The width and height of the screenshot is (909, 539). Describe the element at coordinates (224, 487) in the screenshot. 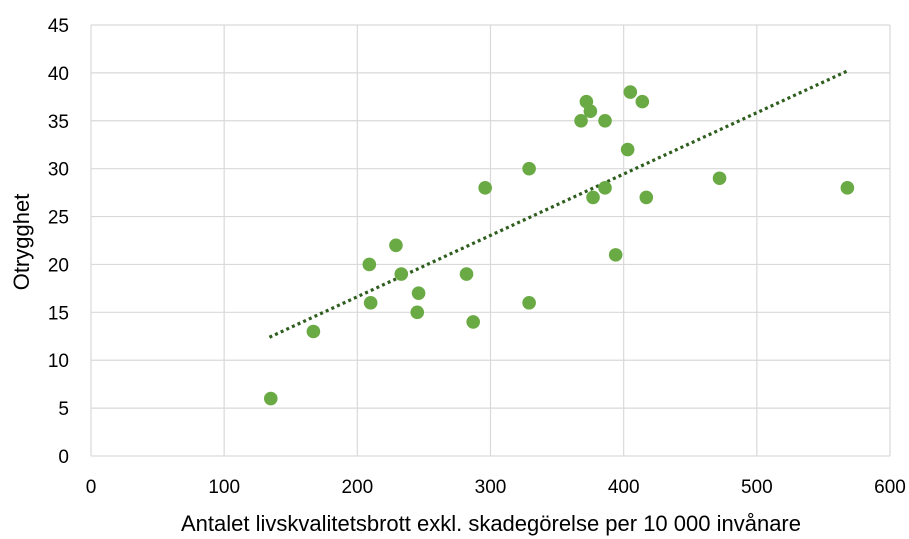

I see `x-tick-label: 100` at that location.